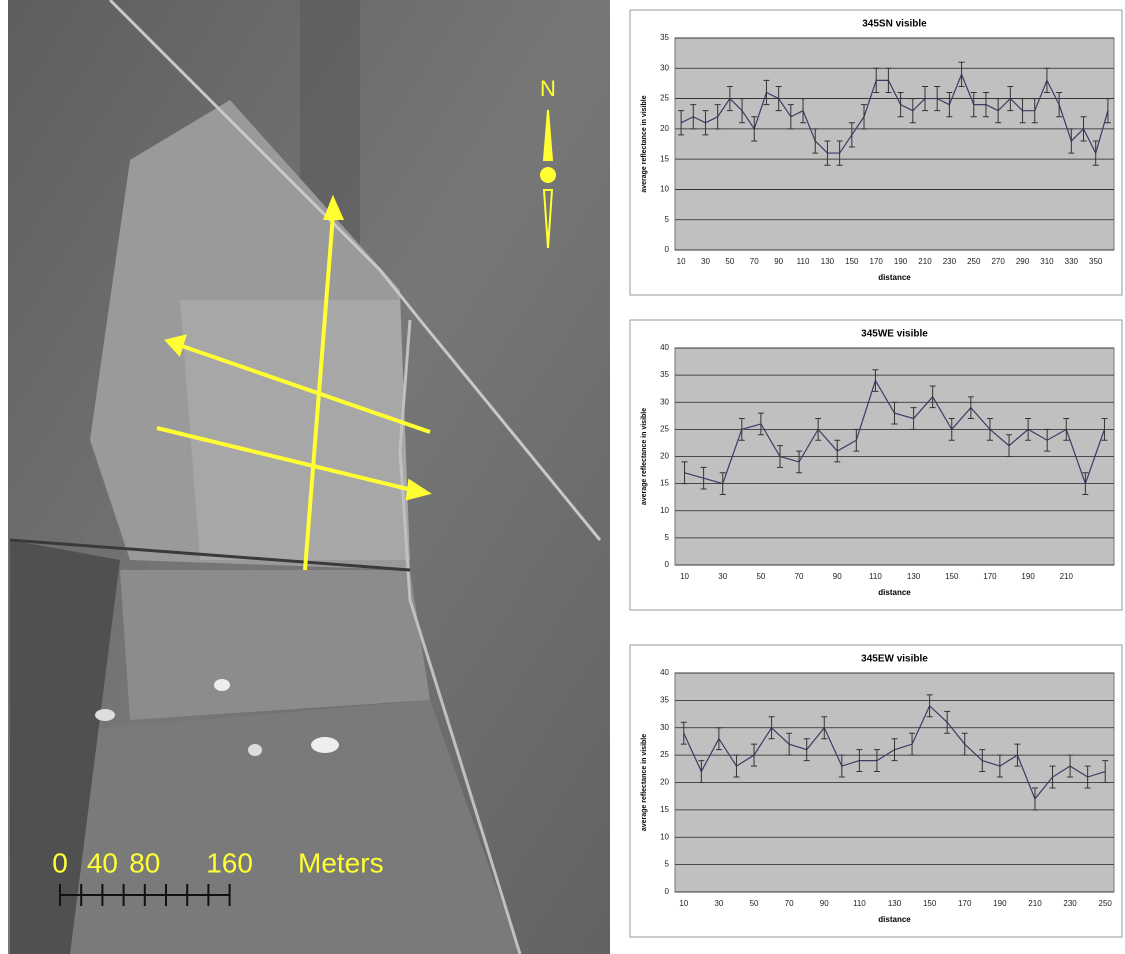 The width and height of the screenshot is (1125, 954). What do you see at coordinates (229, 862) in the screenshot?
I see `scale-label: 160` at bounding box center [229, 862].